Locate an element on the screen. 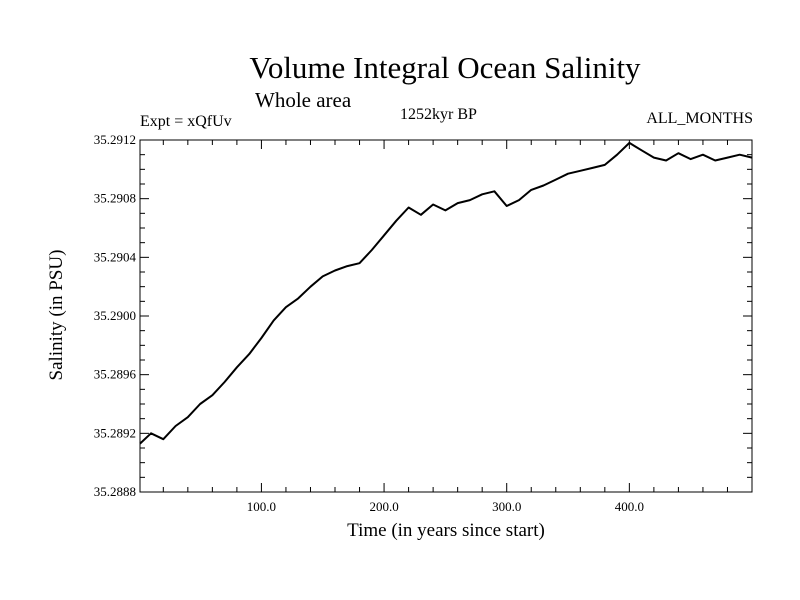 The image size is (800, 600). y-tick-label: 35.2912 is located at coordinates (115, 139).